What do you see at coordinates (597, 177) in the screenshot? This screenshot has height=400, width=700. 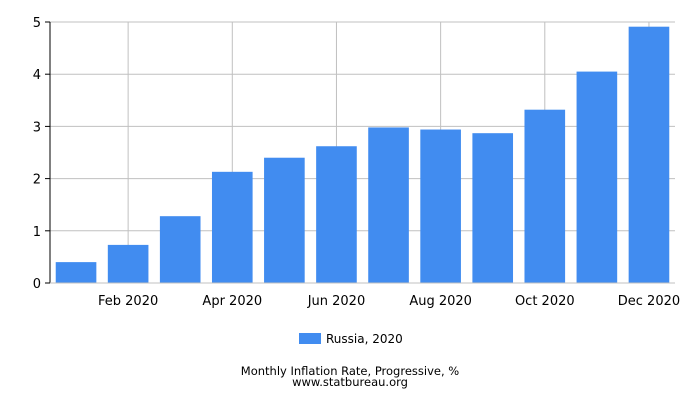 I see `bar-nov-2020` at bounding box center [597, 177].